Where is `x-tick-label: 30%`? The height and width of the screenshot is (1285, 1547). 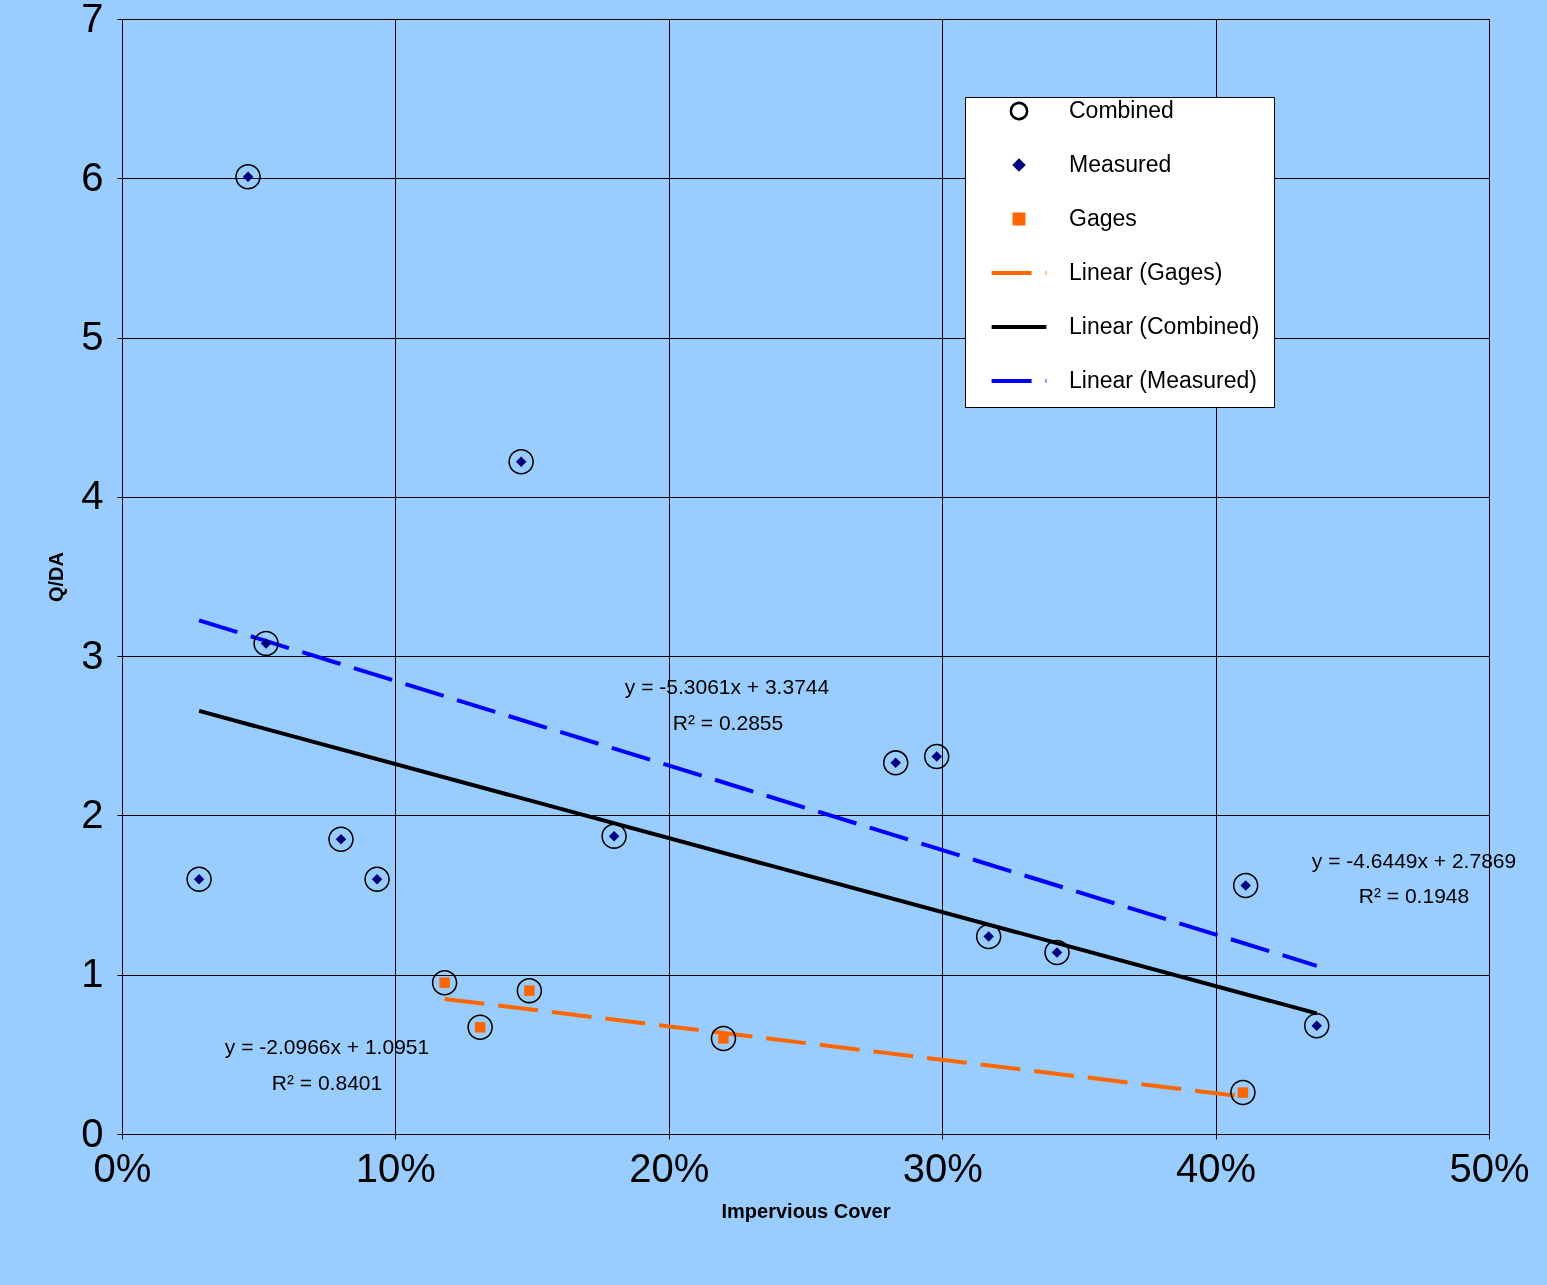
x-tick-label: 30% is located at coordinates (942, 1167).